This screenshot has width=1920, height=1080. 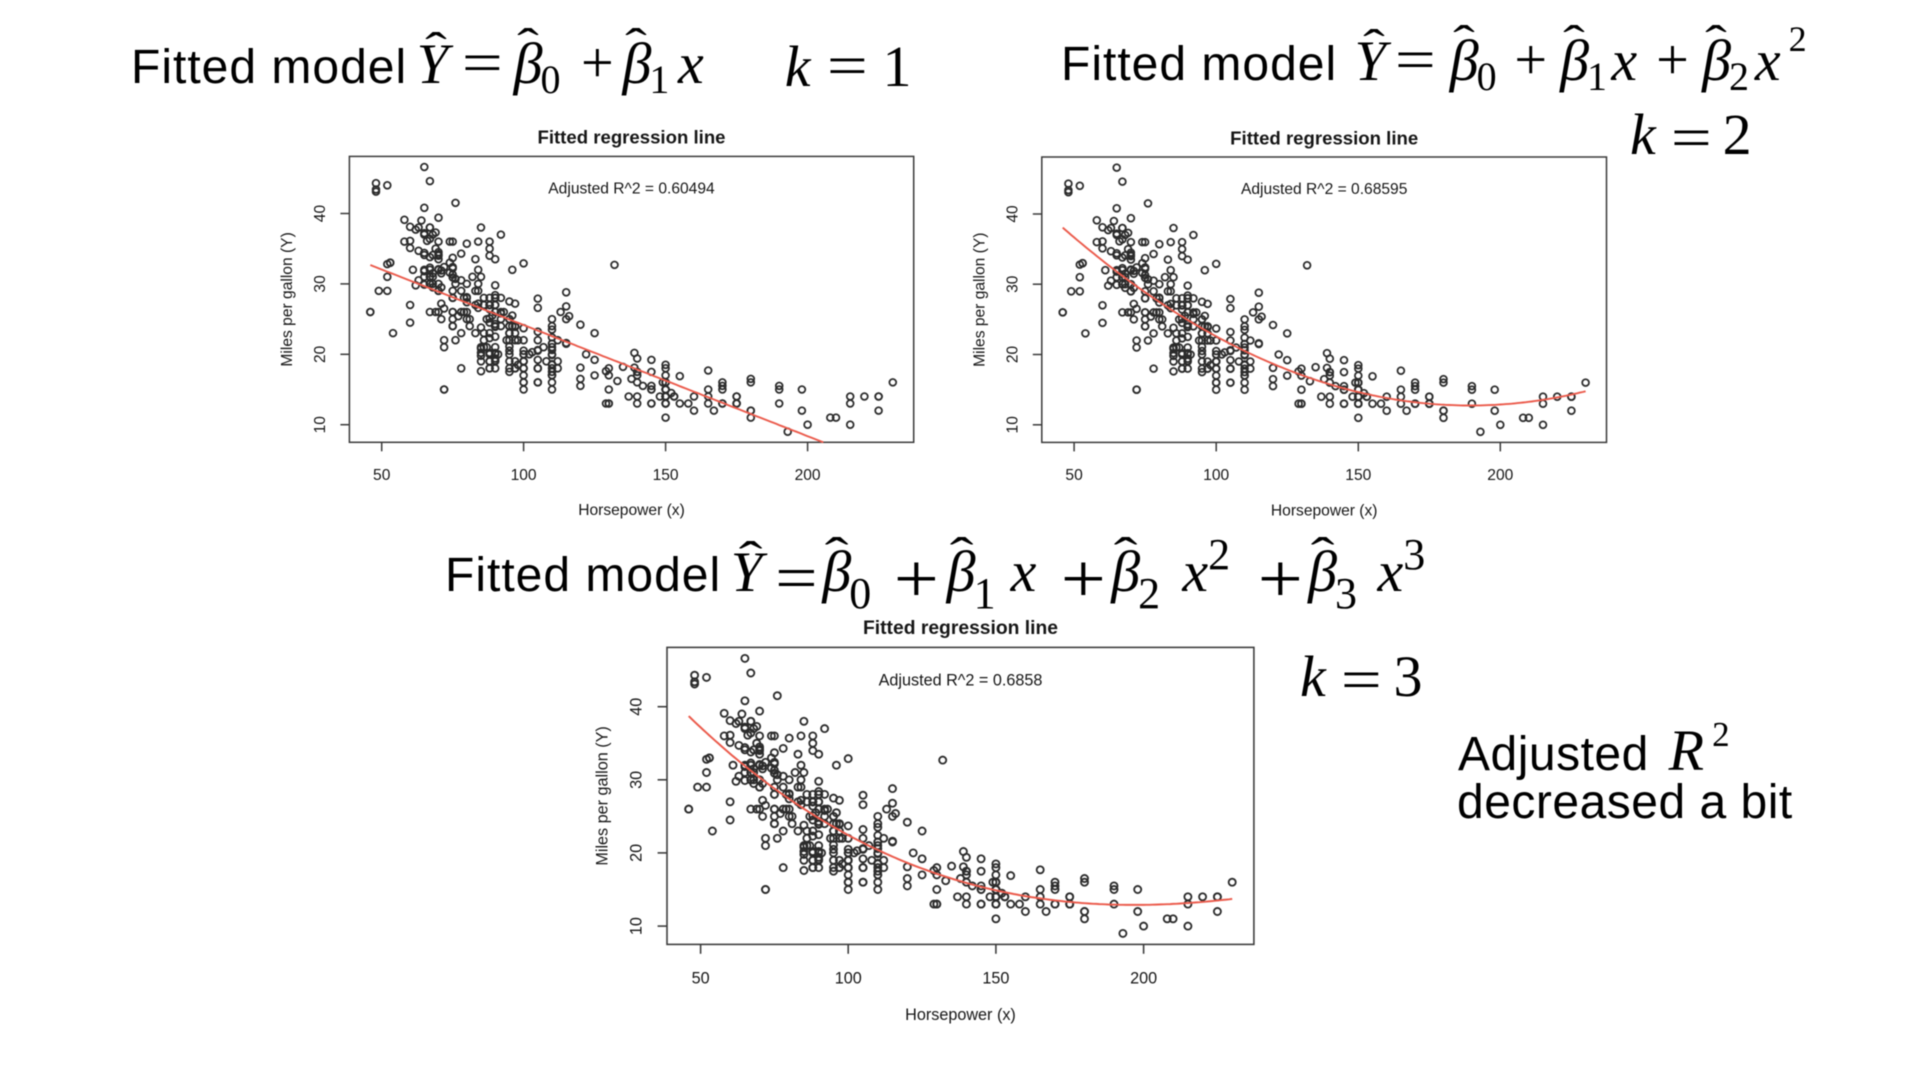 I want to click on svg-text: Adjusted R^2 = 0.60494, so click(x=631, y=188).